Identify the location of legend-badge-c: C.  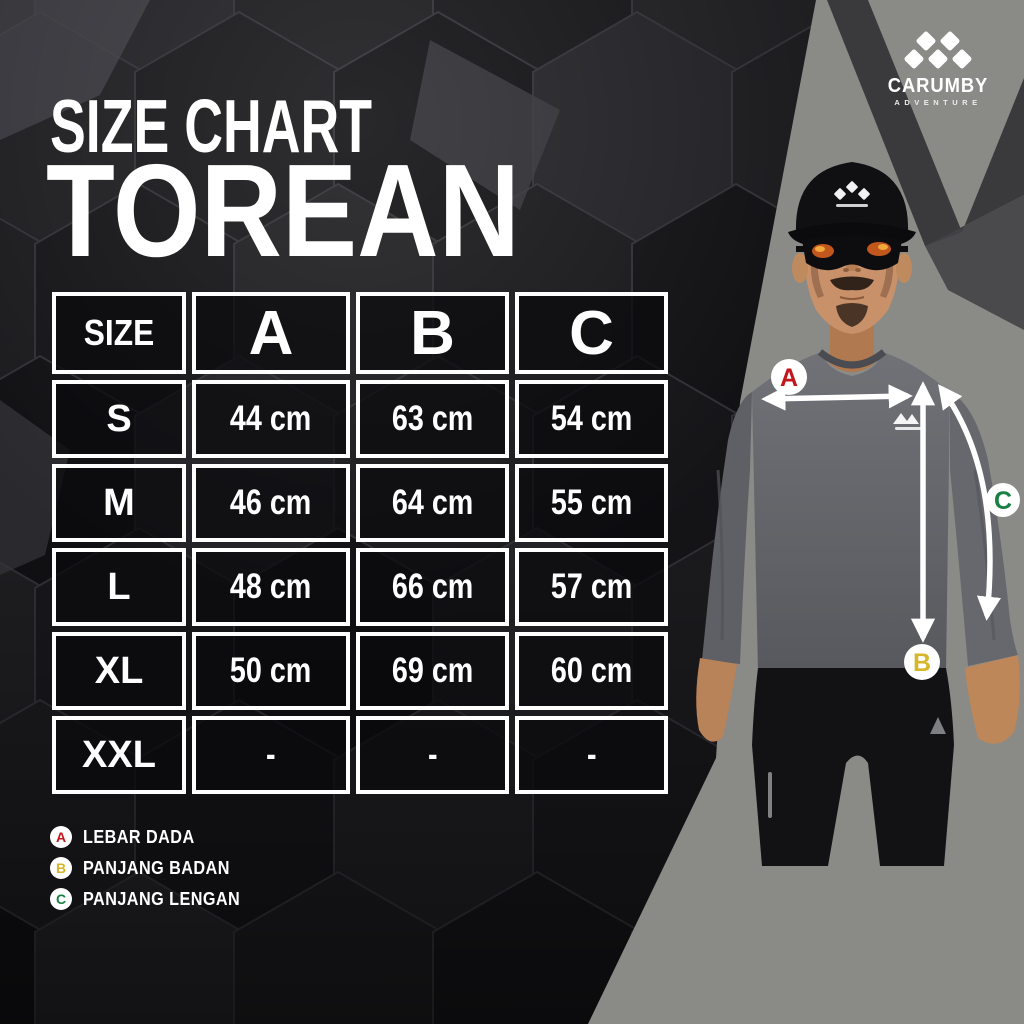
(61, 899).